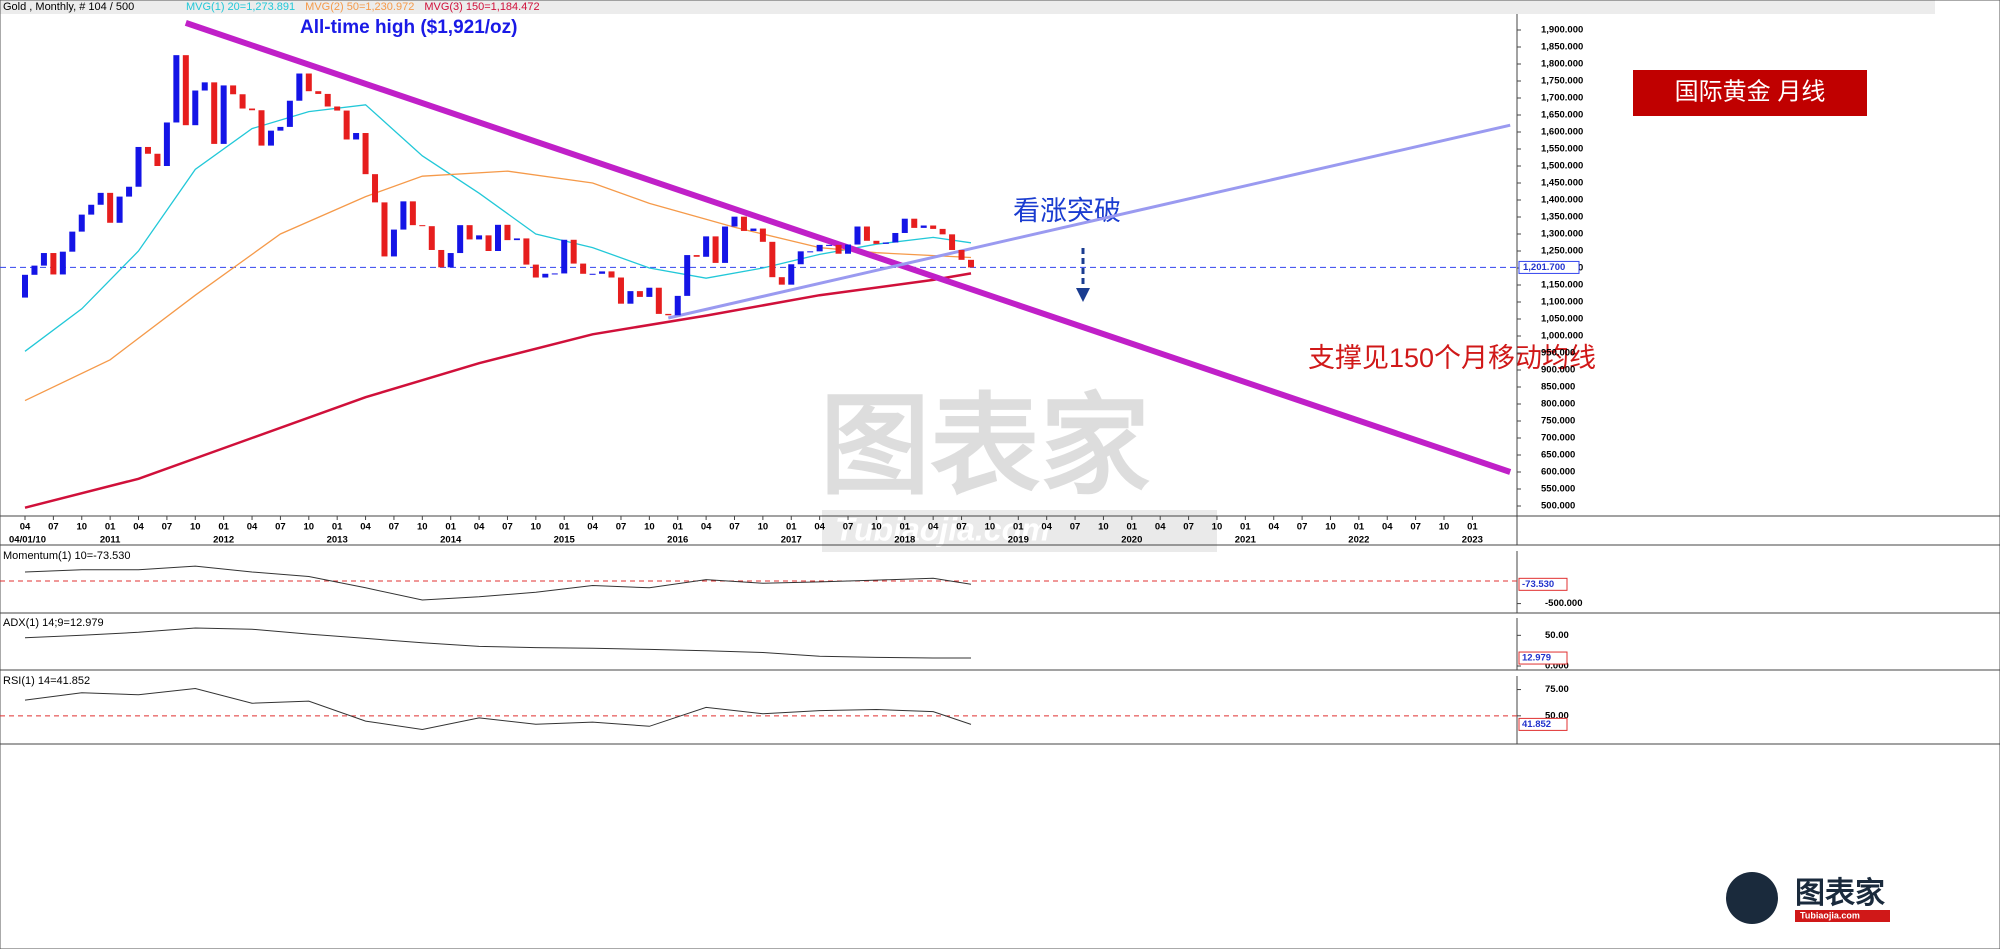 The width and height of the screenshot is (2000, 949). I want to click on y-tick-label: 1,550.000, so click(1562, 149).